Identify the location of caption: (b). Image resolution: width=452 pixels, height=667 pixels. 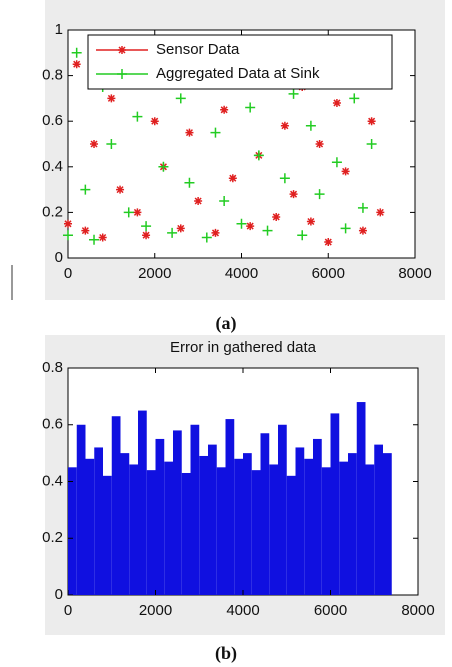
(226, 653).